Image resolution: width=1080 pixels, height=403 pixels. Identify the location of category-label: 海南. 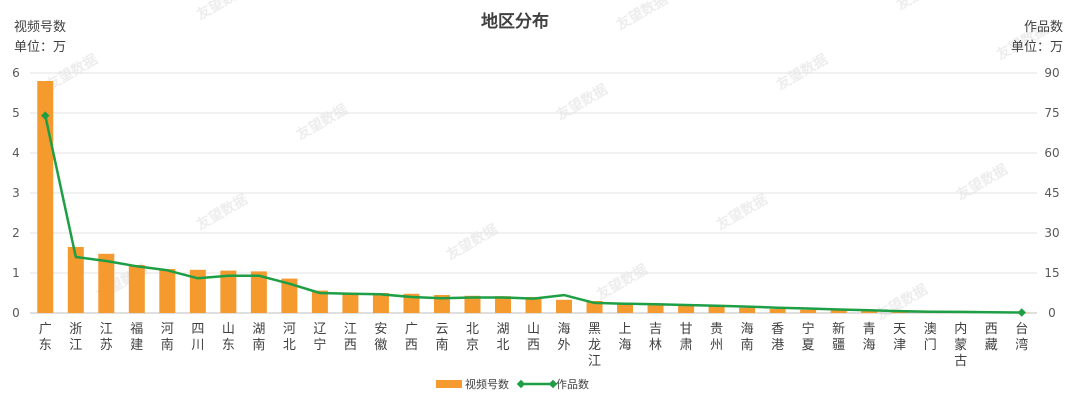
(747, 337).